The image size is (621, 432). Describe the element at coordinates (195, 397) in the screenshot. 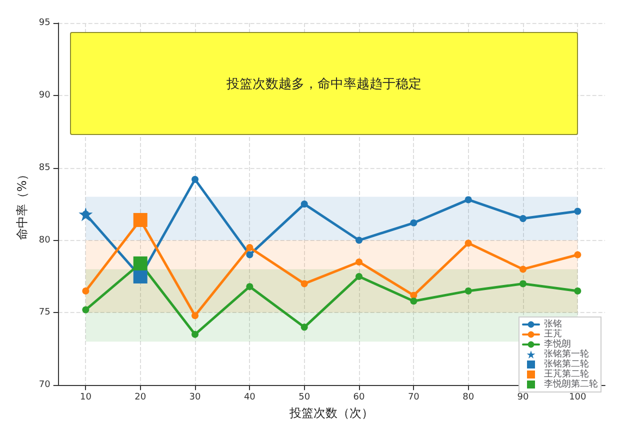

I see `x-tick-label: 30` at that location.